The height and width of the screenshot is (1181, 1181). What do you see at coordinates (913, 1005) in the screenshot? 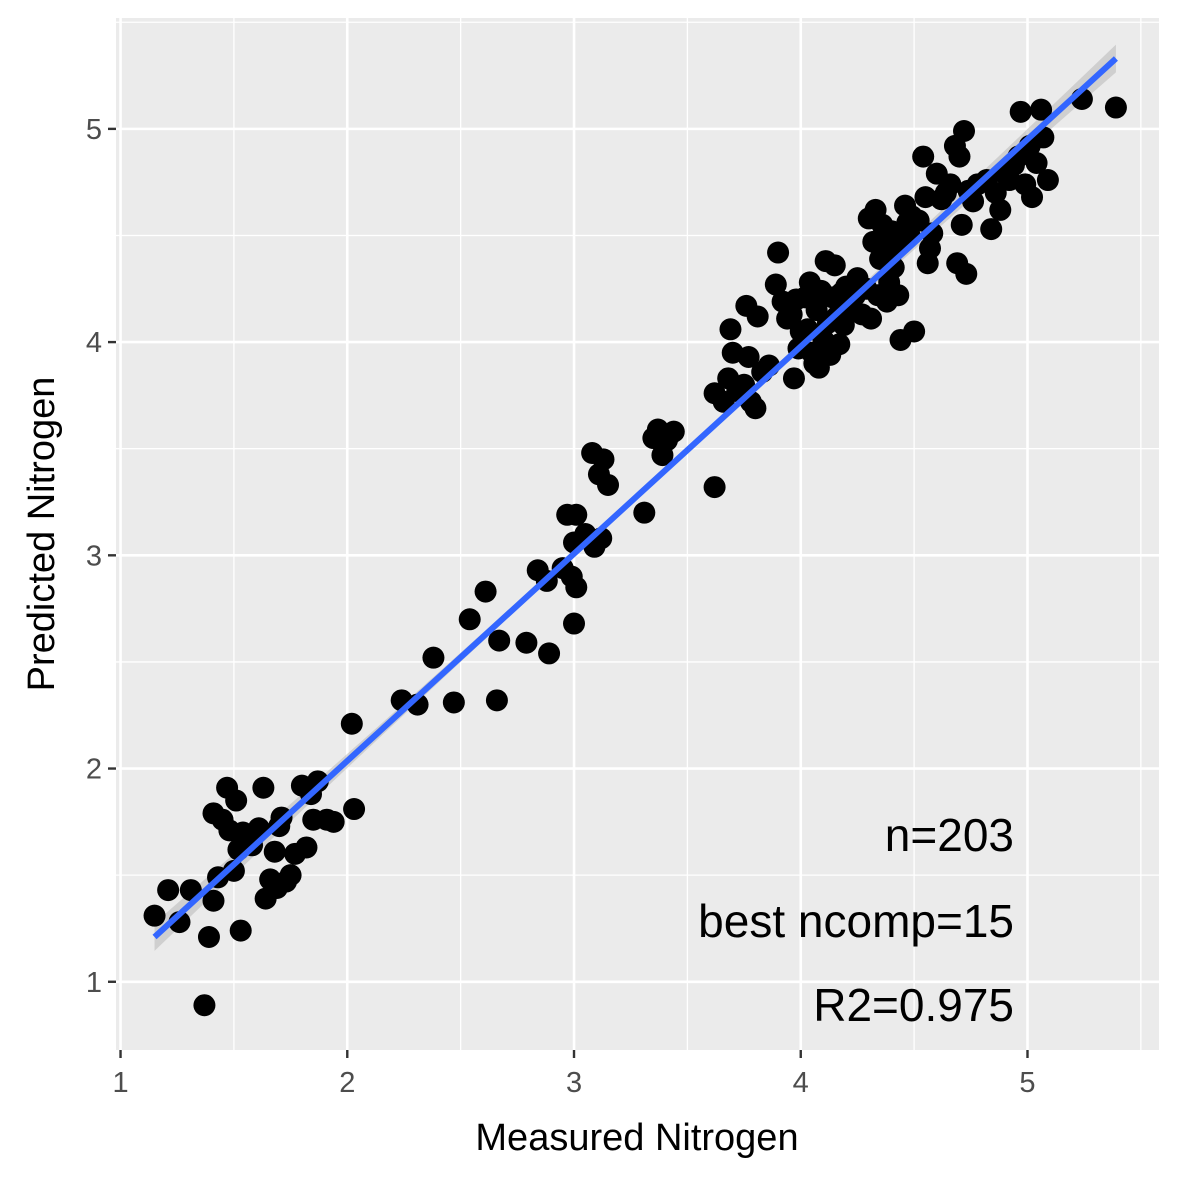
I see `annotation-r2: R2=0.975` at bounding box center [913, 1005].